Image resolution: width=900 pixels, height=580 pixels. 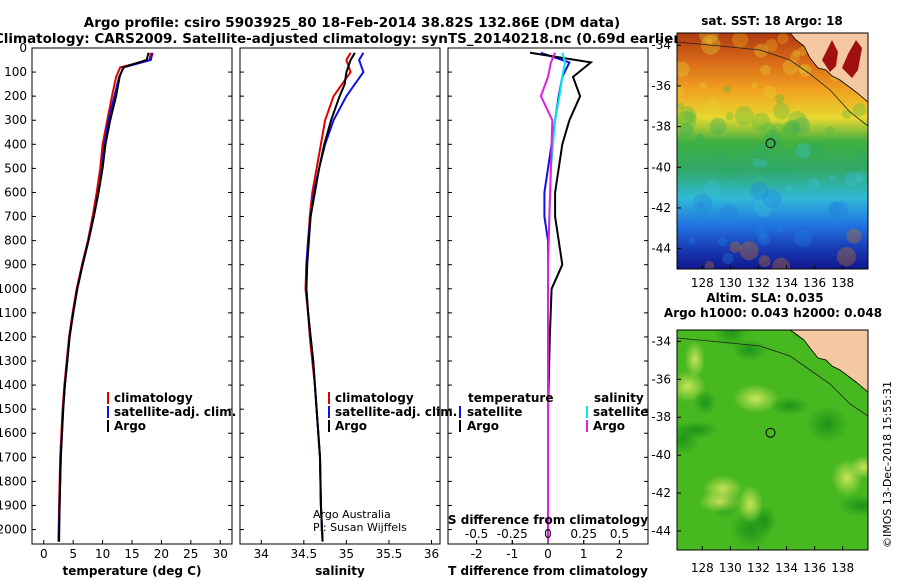 What do you see at coordinates (330, 297) in the screenshot?
I see `series-line-argo` at bounding box center [330, 297].